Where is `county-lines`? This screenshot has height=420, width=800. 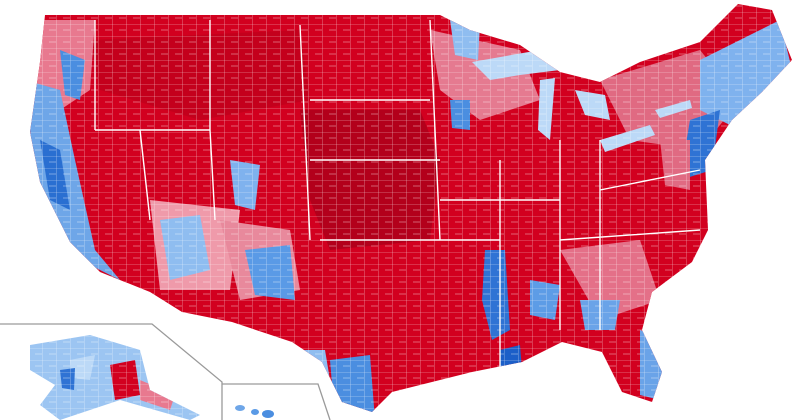 county-lines is located at coordinates (115, 377).